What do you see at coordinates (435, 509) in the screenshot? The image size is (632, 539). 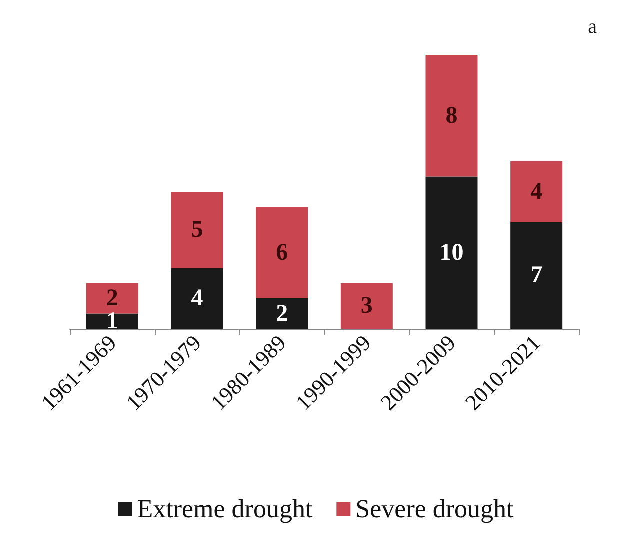 I see `legend-label: Severe drought` at bounding box center [435, 509].